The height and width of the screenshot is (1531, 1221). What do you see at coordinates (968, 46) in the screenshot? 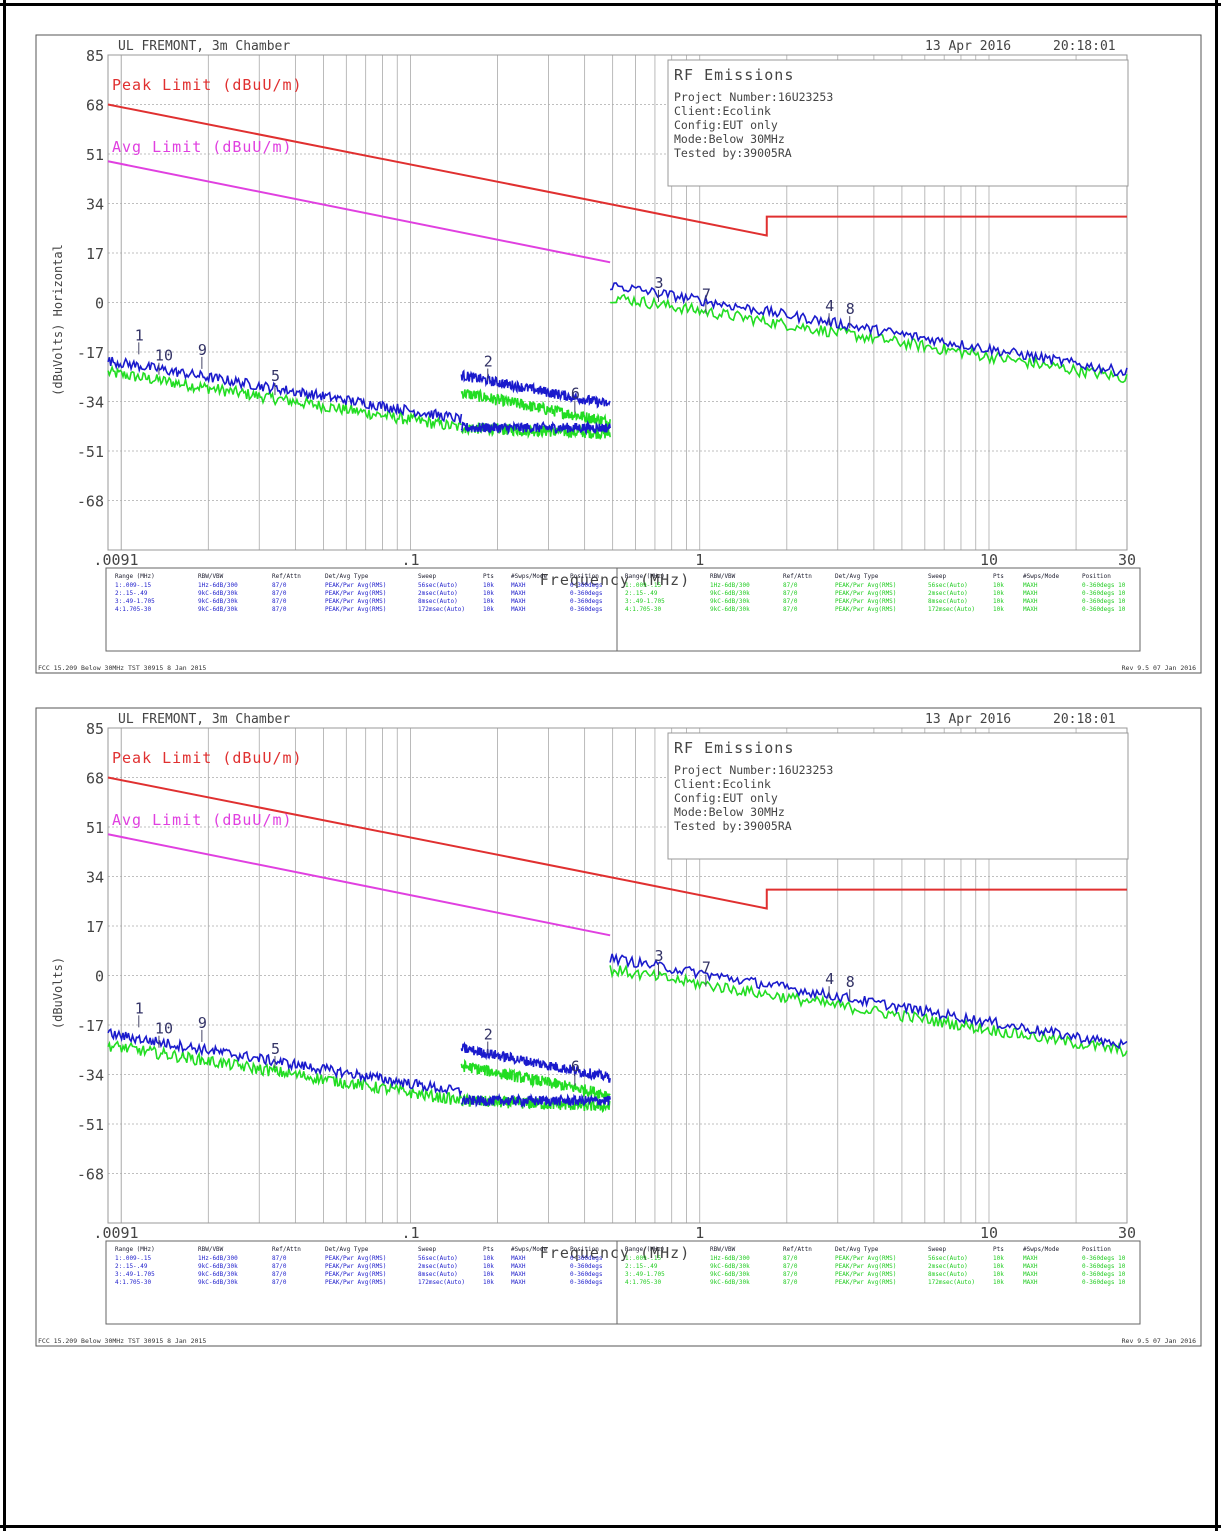
I see `header-date: 13 Apr 2016` at bounding box center [968, 46].